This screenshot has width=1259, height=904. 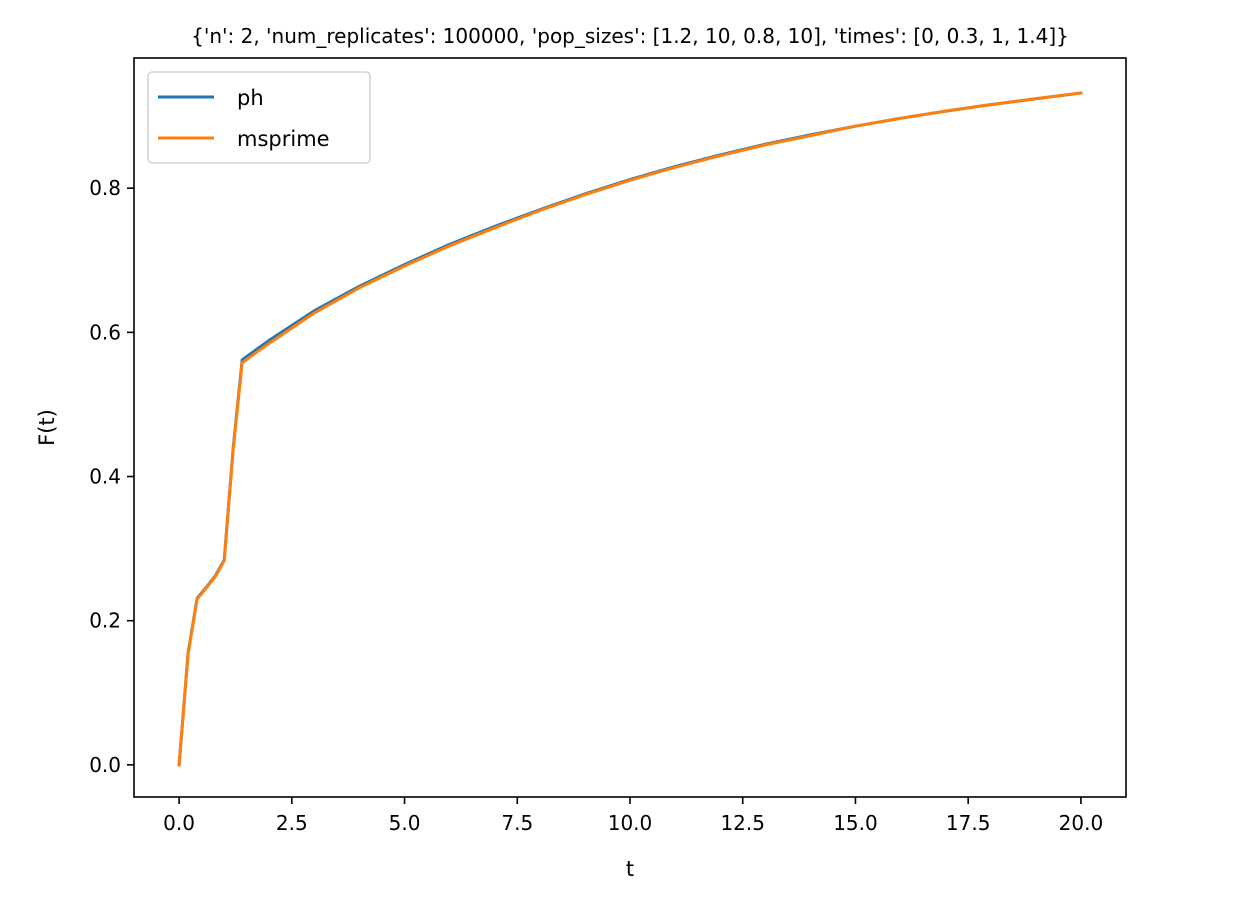 I want to click on x-tick-label: 17.5, so click(x=968, y=823).